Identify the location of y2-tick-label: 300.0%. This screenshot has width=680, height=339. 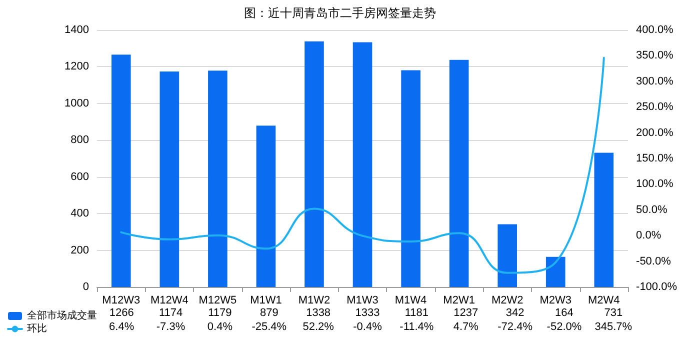
(655, 81).